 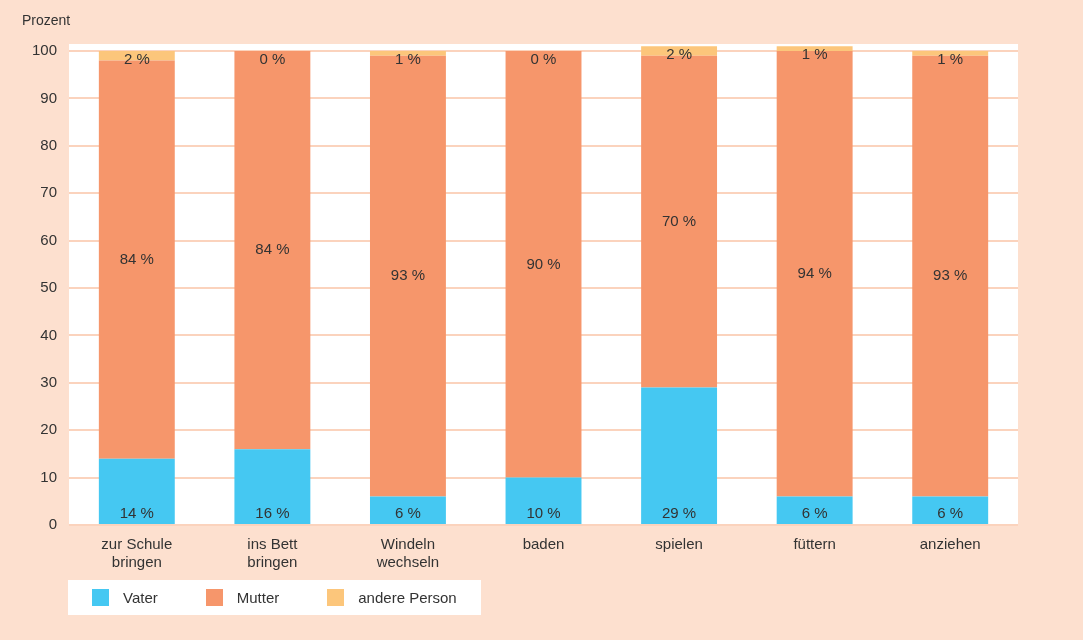 I want to click on data-label: 70 %, so click(x=679, y=220).